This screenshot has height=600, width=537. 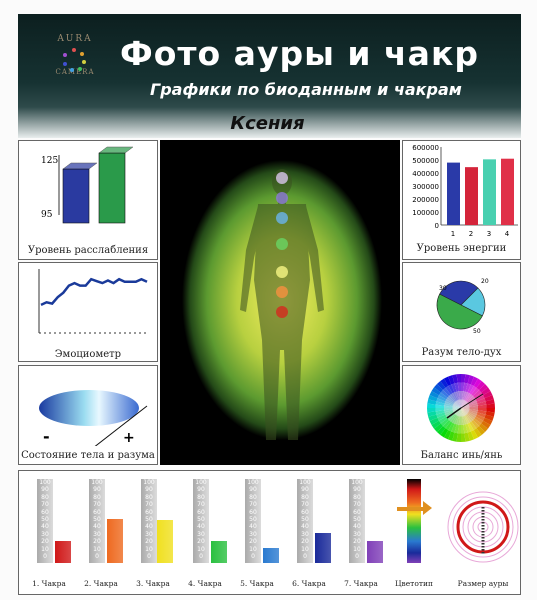 I want to click on balance-label: Баланс инь/янь, so click(x=461, y=455).